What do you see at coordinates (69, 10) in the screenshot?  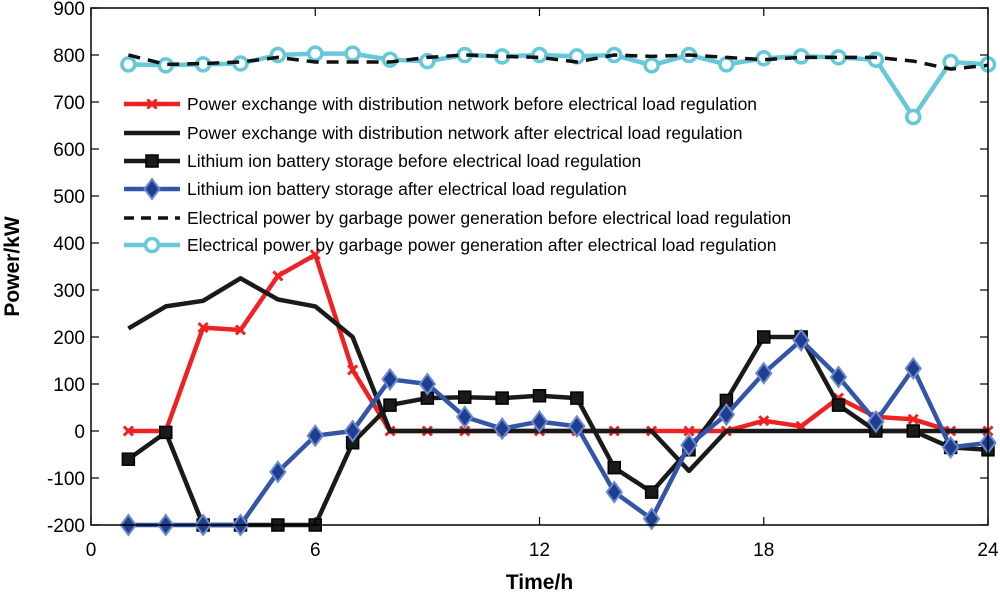 I see `y-tick-label: 900` at bounding box center [69, 10].